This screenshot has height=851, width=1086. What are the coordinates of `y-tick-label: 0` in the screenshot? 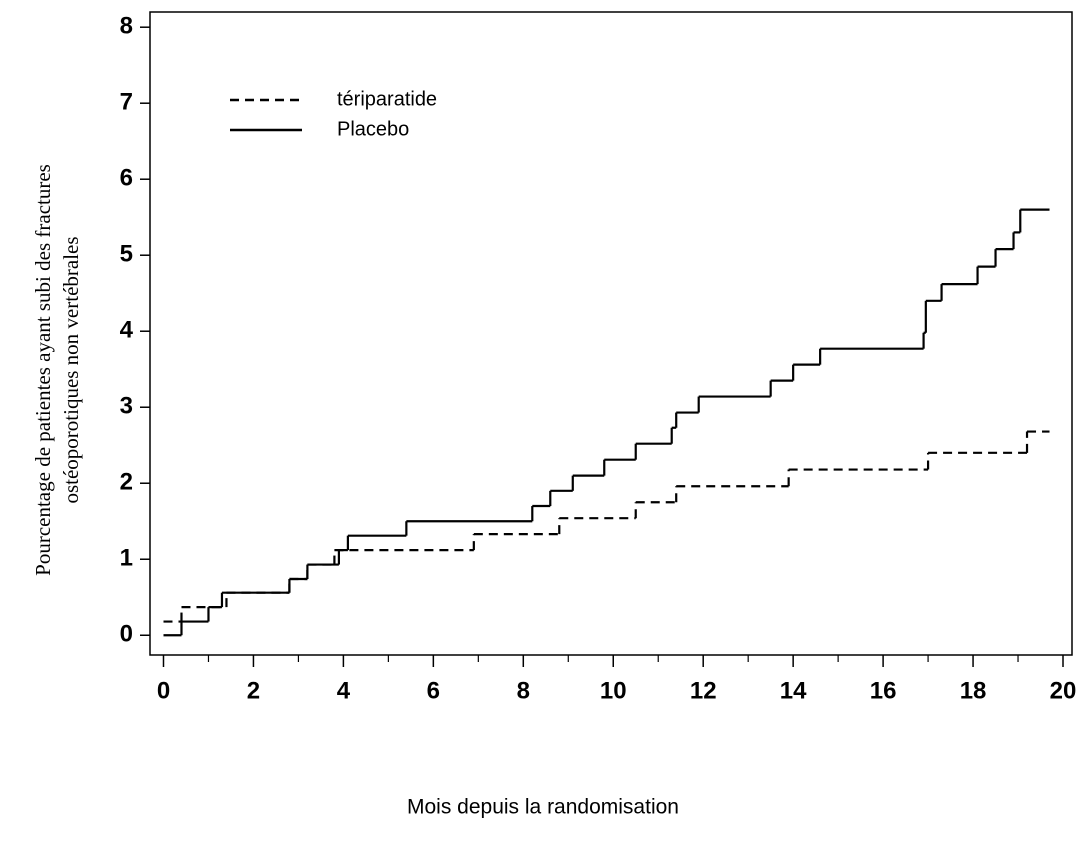 It's located at (126, 634).